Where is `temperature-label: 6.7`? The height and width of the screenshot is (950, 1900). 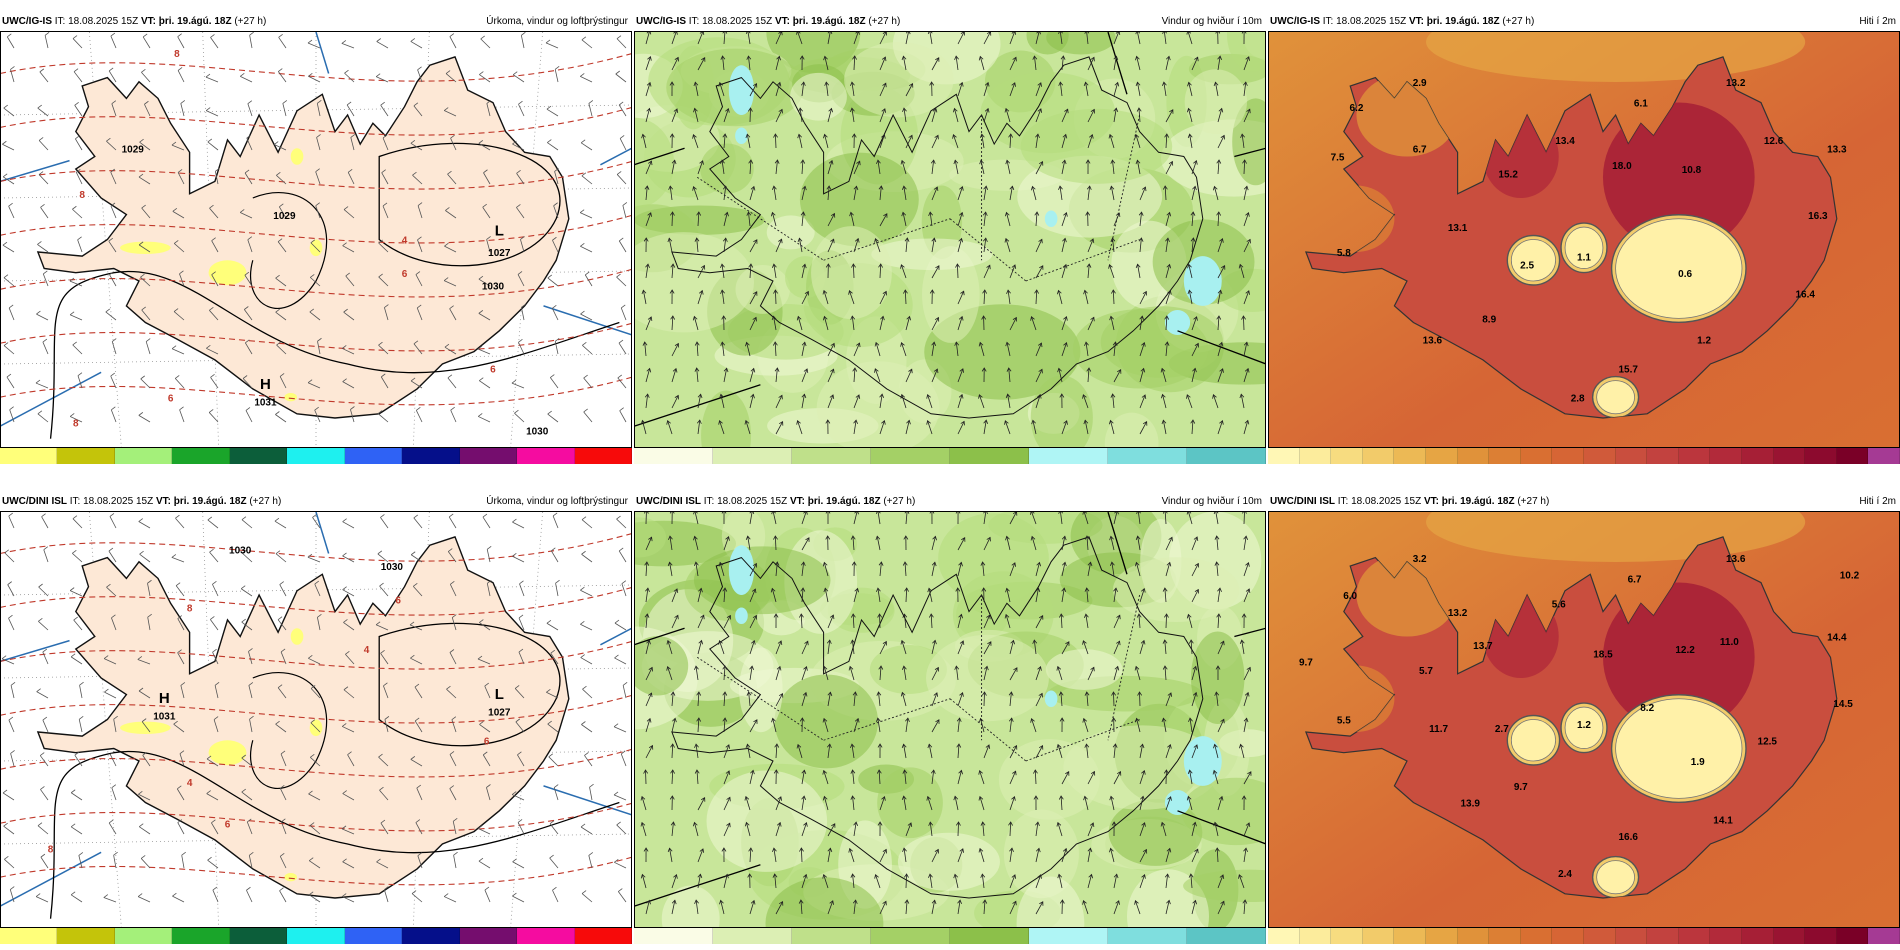
temperature-label: 6.7 is located at coordinates (1635, 580).